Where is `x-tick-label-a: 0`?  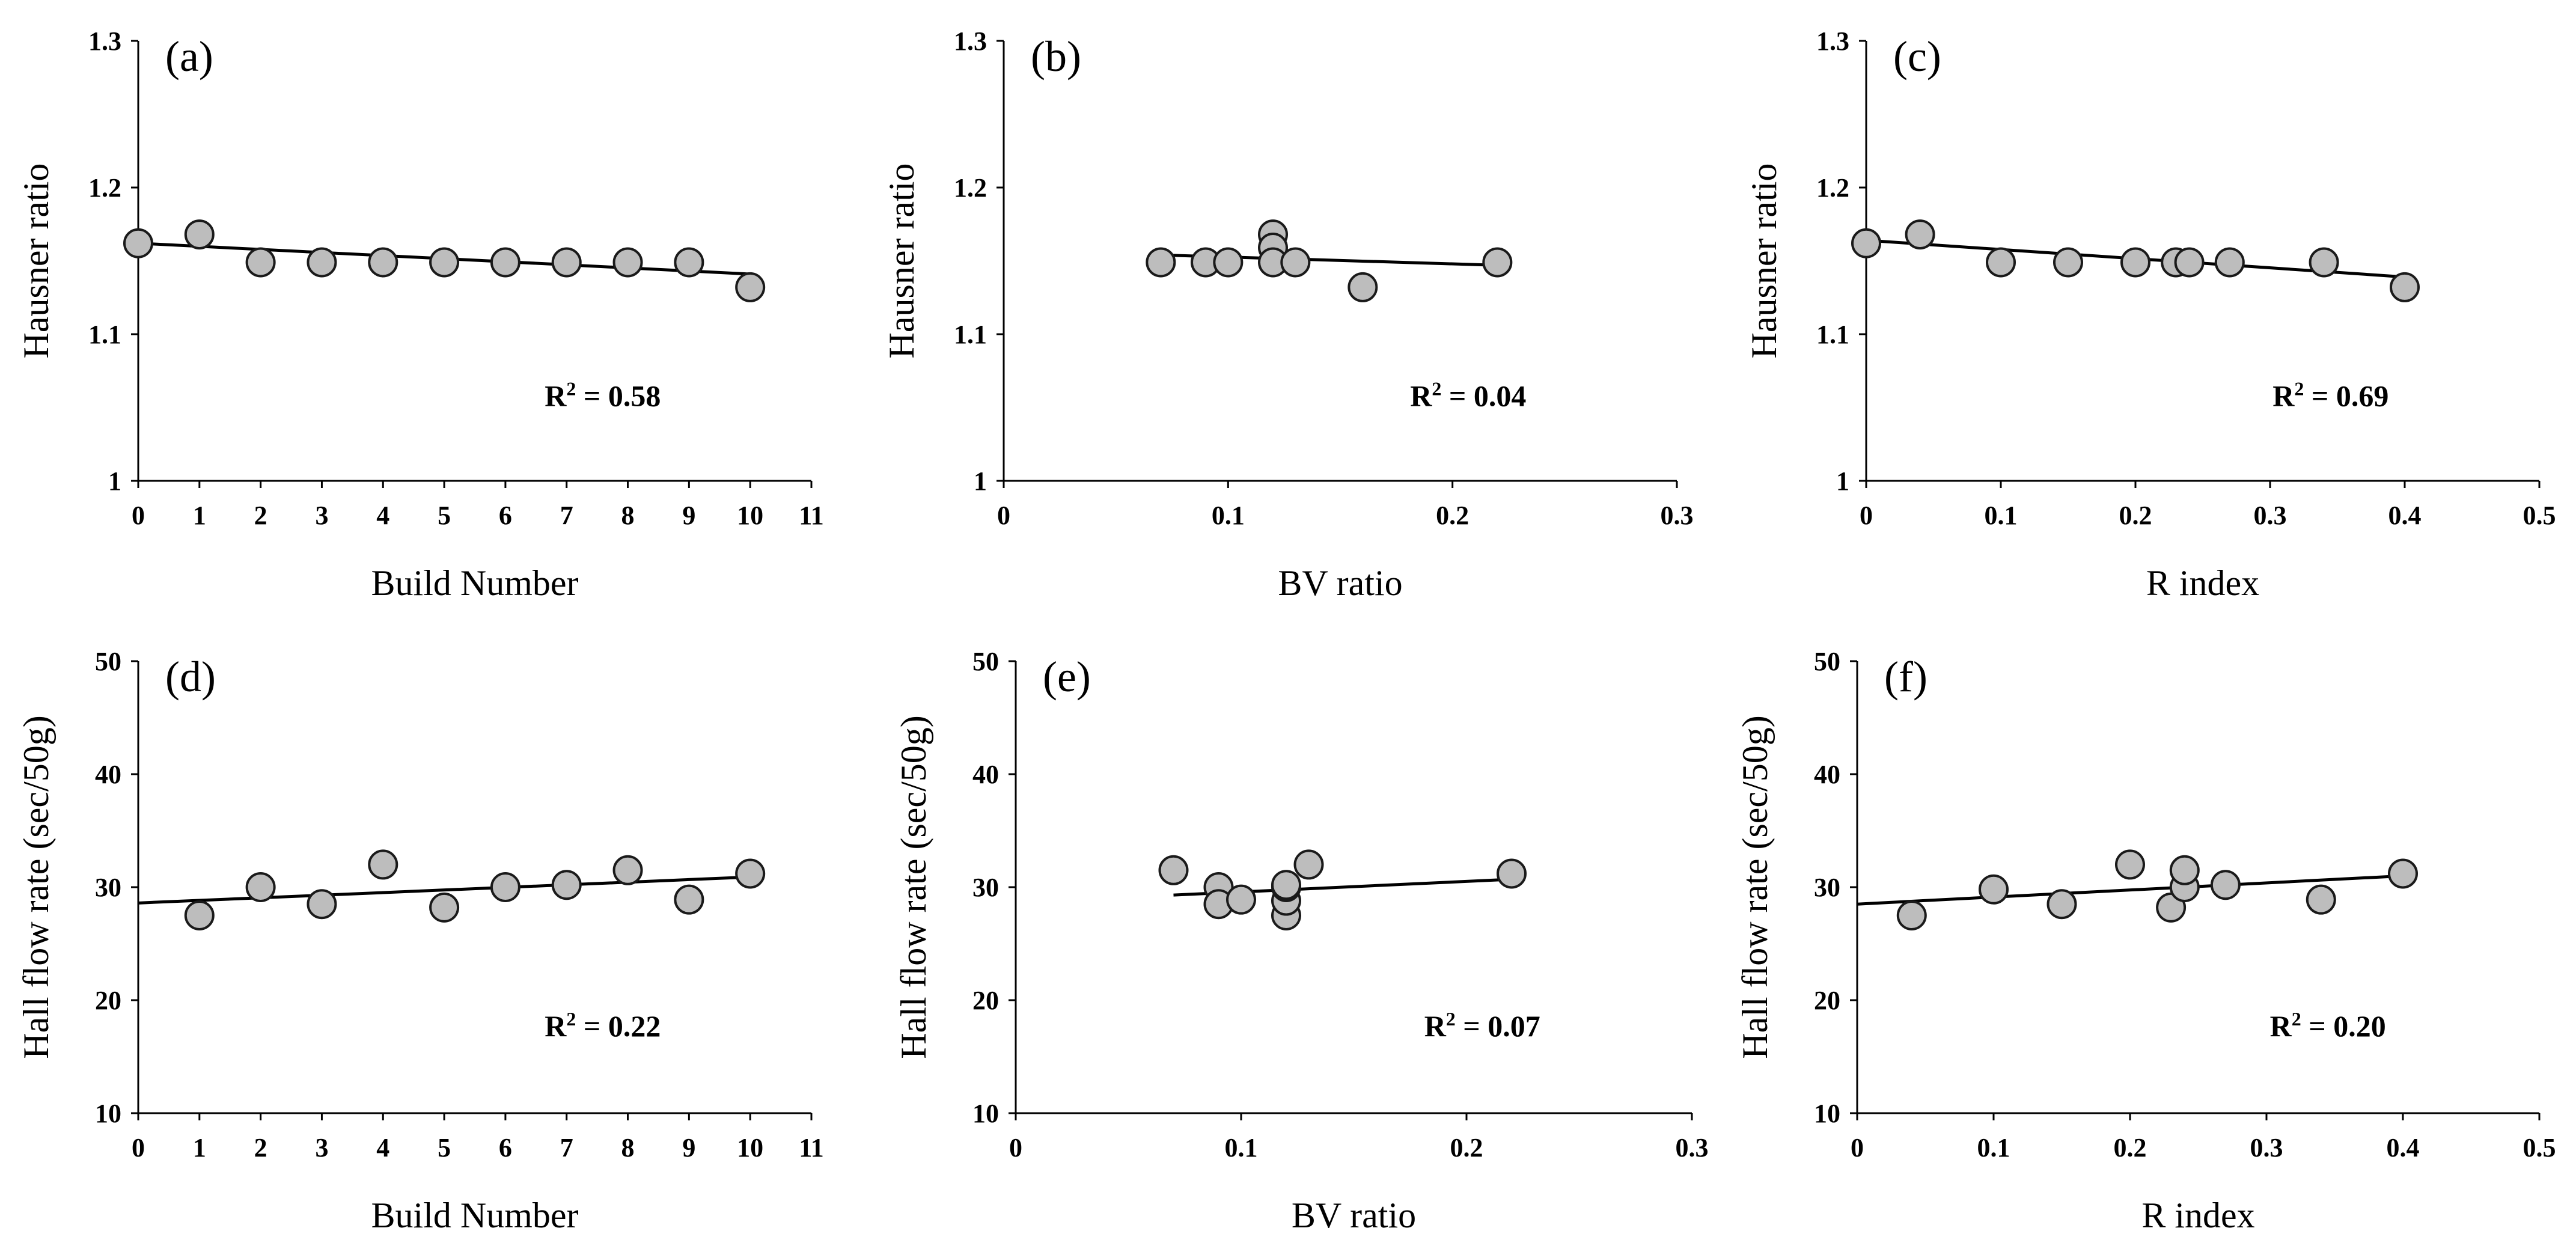
x-tick-label-a: 0 is located at coordinates (138, 515).